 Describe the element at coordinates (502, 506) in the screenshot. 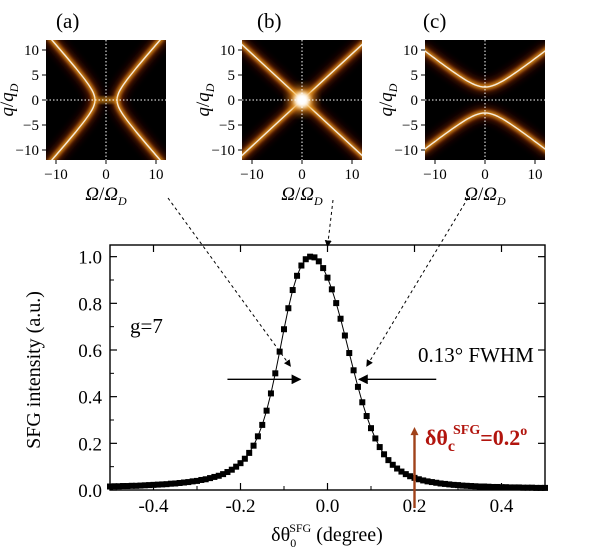

I see `x-tick-label: 0.4` at that location.